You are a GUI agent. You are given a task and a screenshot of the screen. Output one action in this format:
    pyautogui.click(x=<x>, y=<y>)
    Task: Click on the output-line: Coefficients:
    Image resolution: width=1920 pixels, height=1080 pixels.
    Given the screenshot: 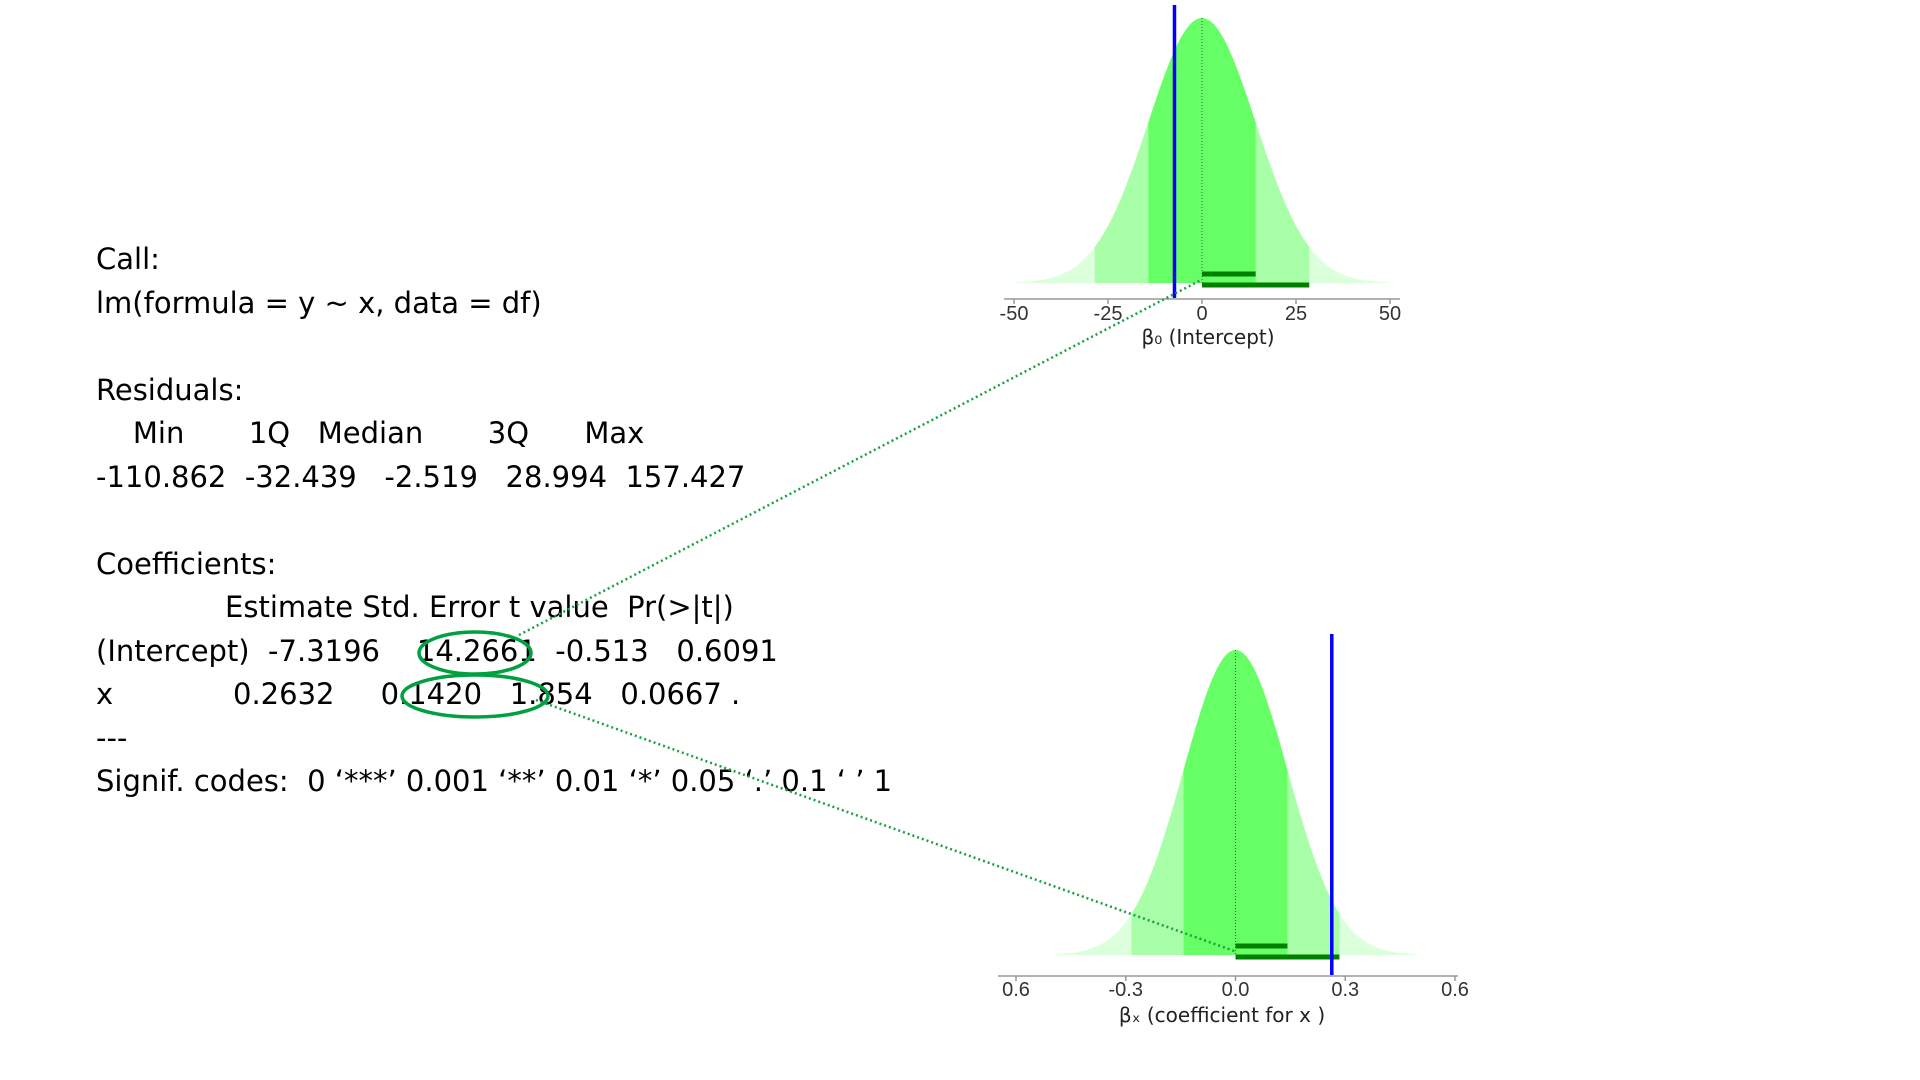 What is the action you would take?
    pyautogui.click(x=186, y=563)
    